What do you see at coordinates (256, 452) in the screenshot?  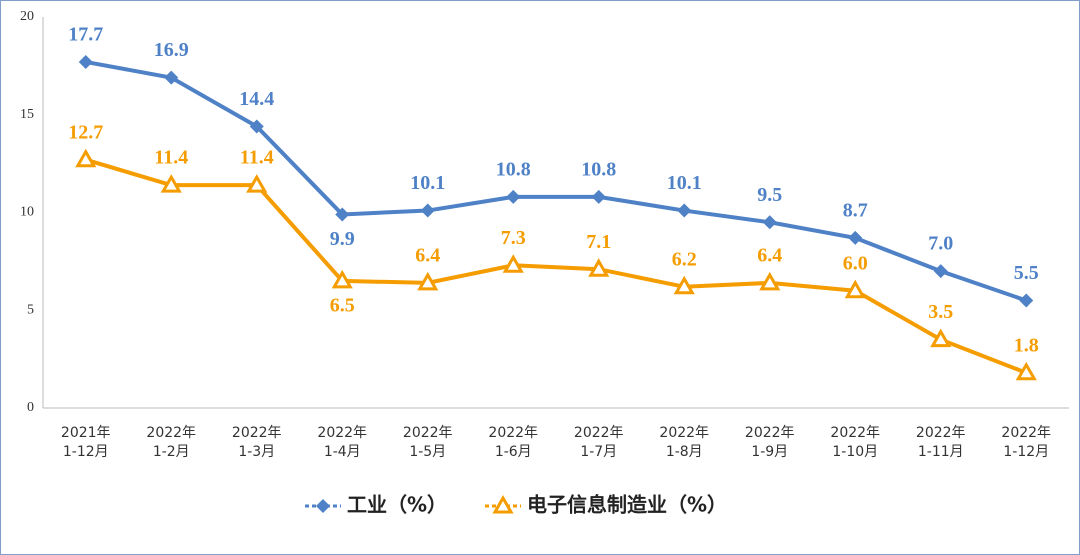 I see `x-tick-label: 1-3月` at bounding box center [256, 452].